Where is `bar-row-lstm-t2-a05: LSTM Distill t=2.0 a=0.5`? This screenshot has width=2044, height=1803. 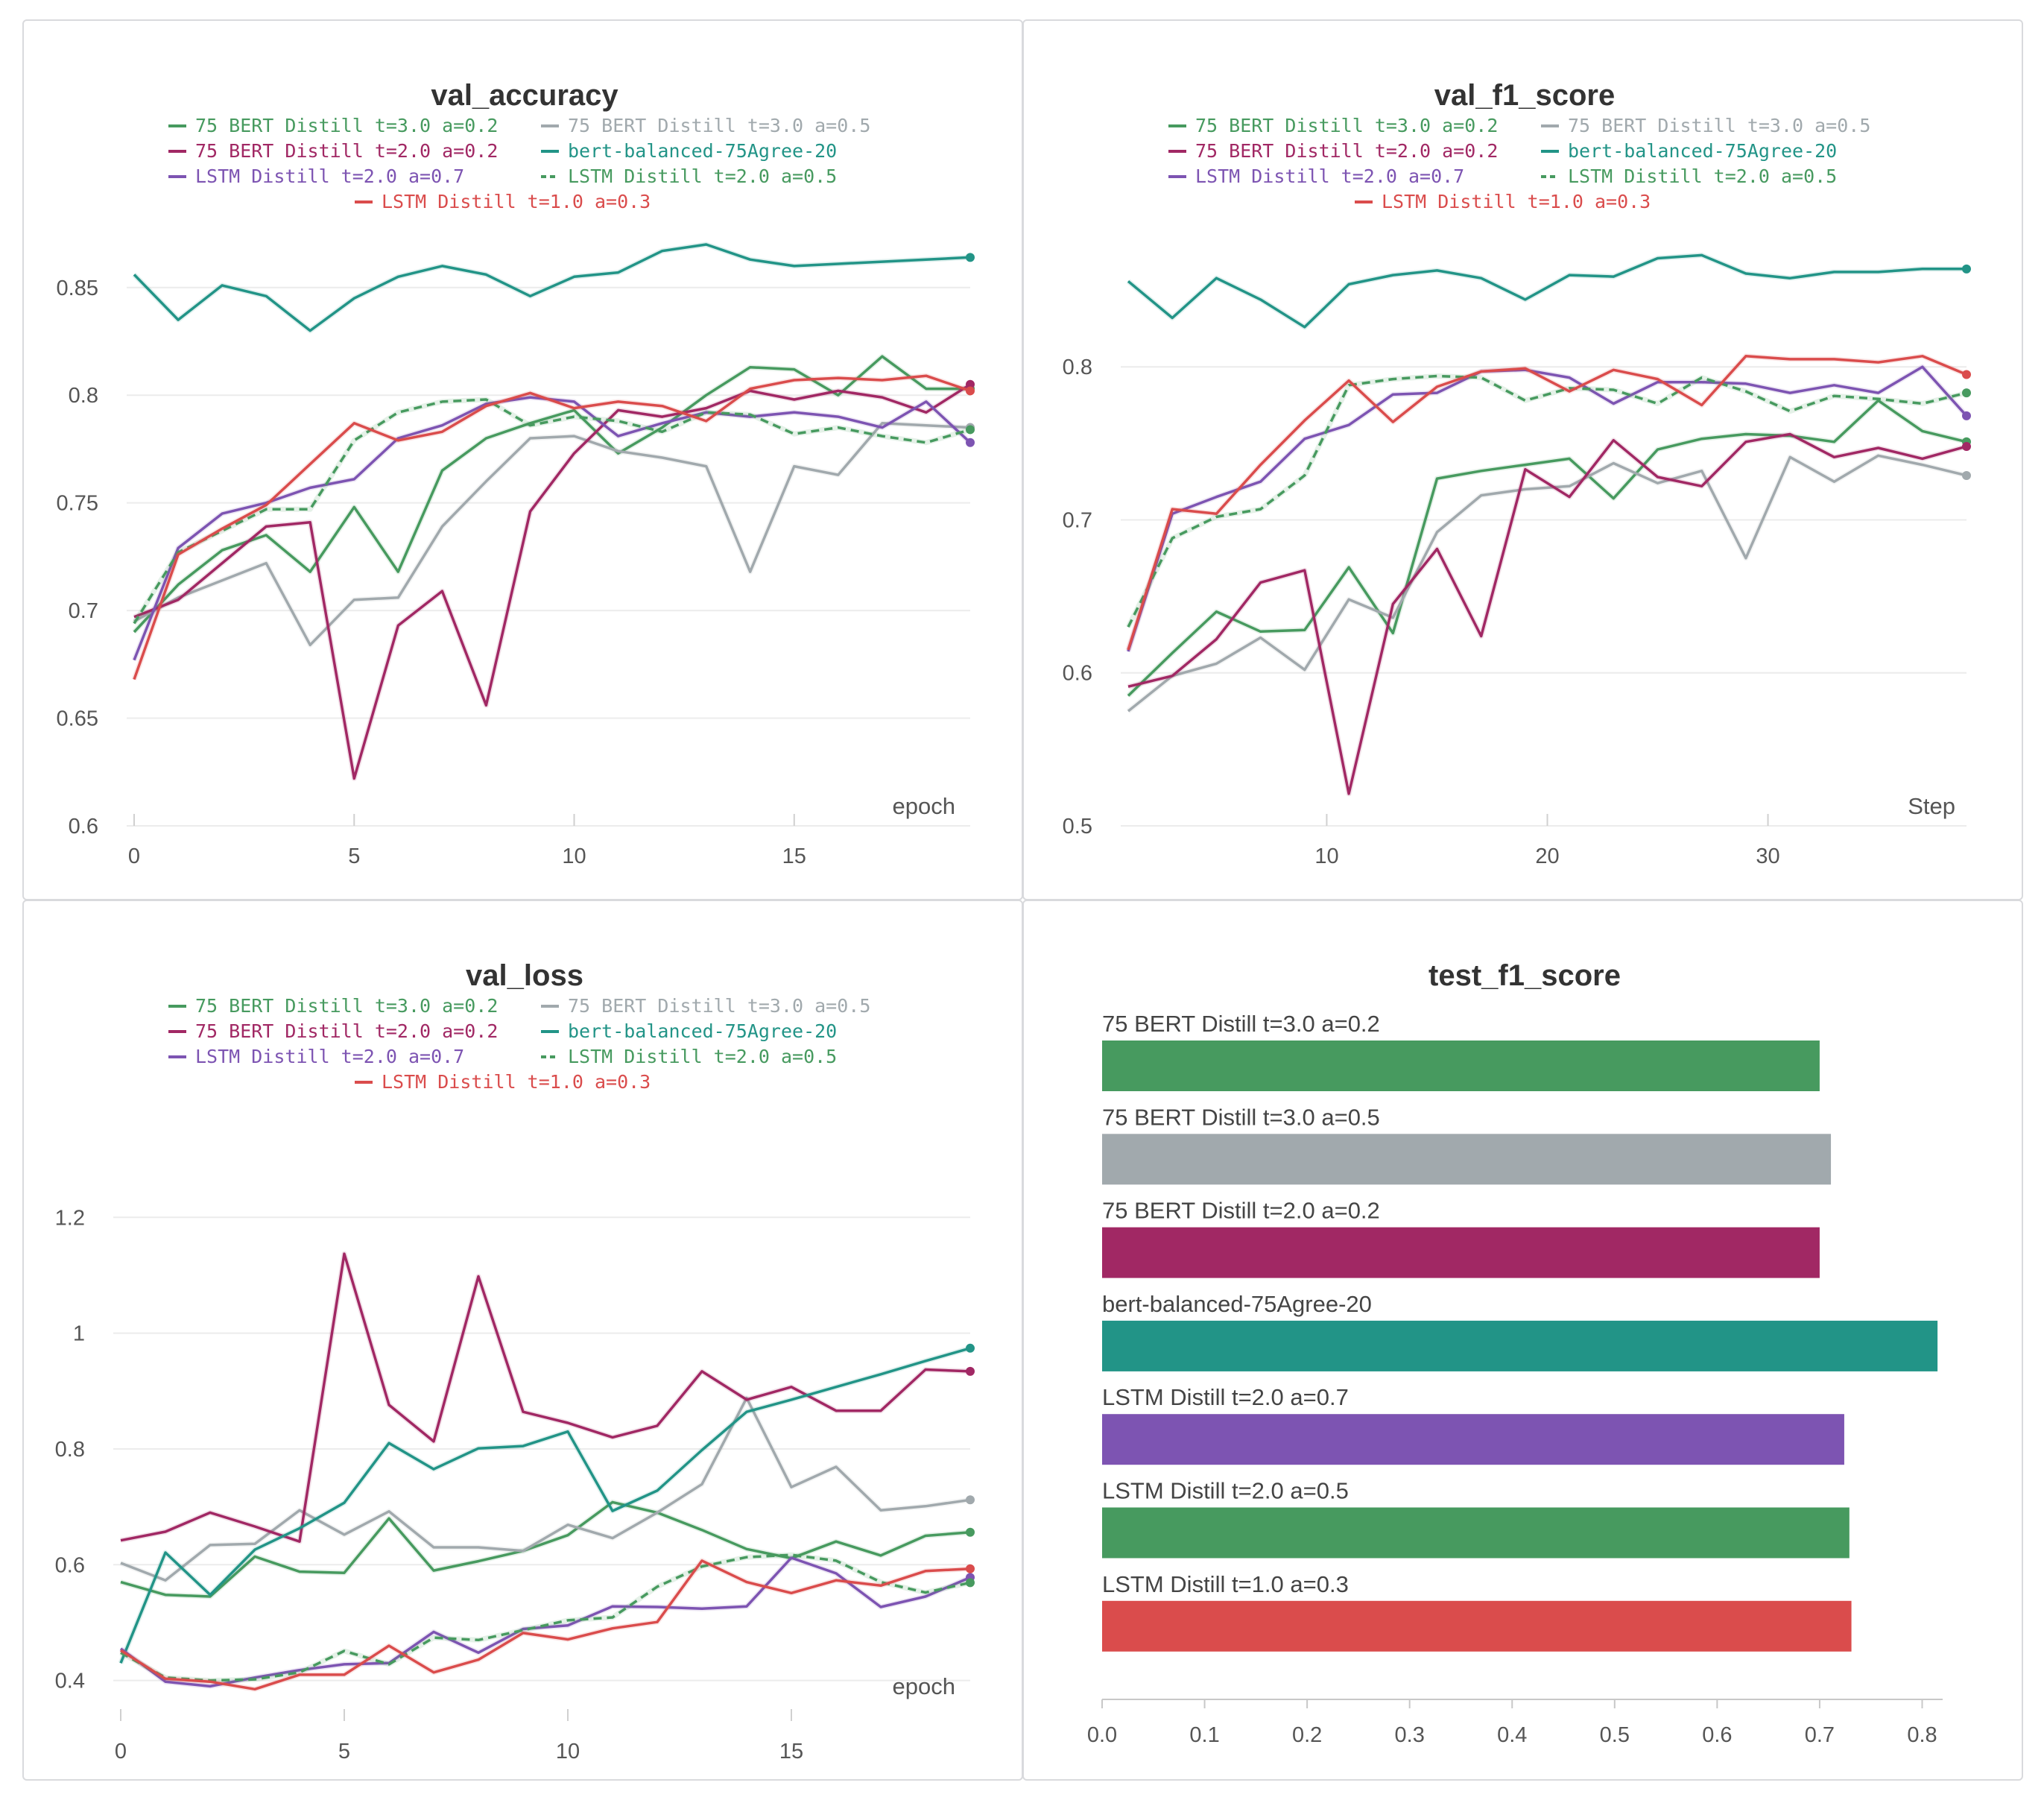 bar-row-lstm-t2-a05: LSTM Distill t=2.0 a=0.5 is located at coordinates (1476, 1518).